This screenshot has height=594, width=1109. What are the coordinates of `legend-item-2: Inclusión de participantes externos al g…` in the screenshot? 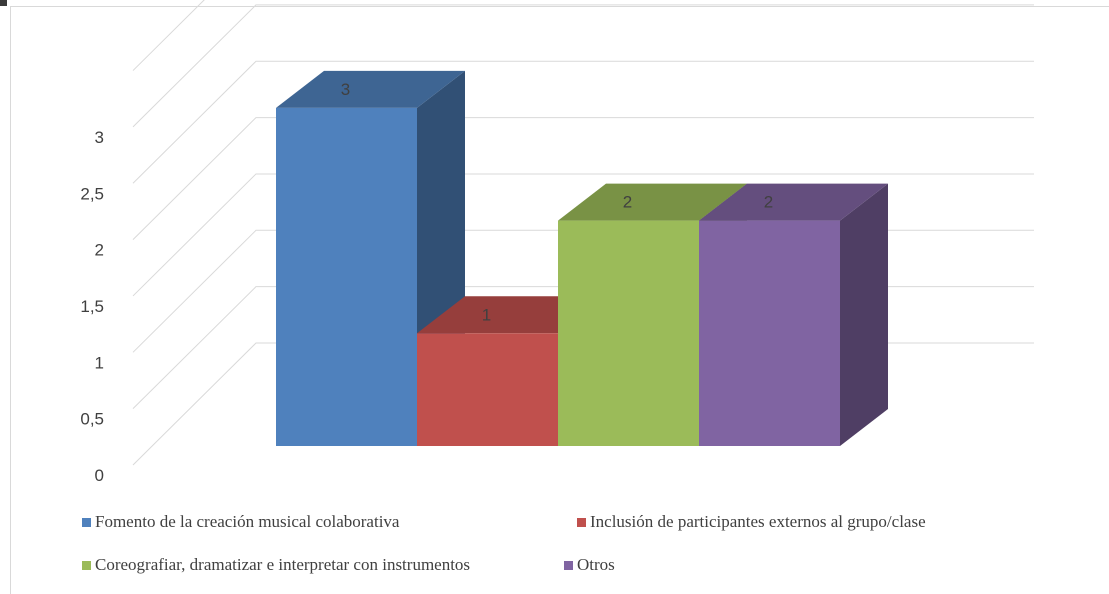 It's located at (751, 522).